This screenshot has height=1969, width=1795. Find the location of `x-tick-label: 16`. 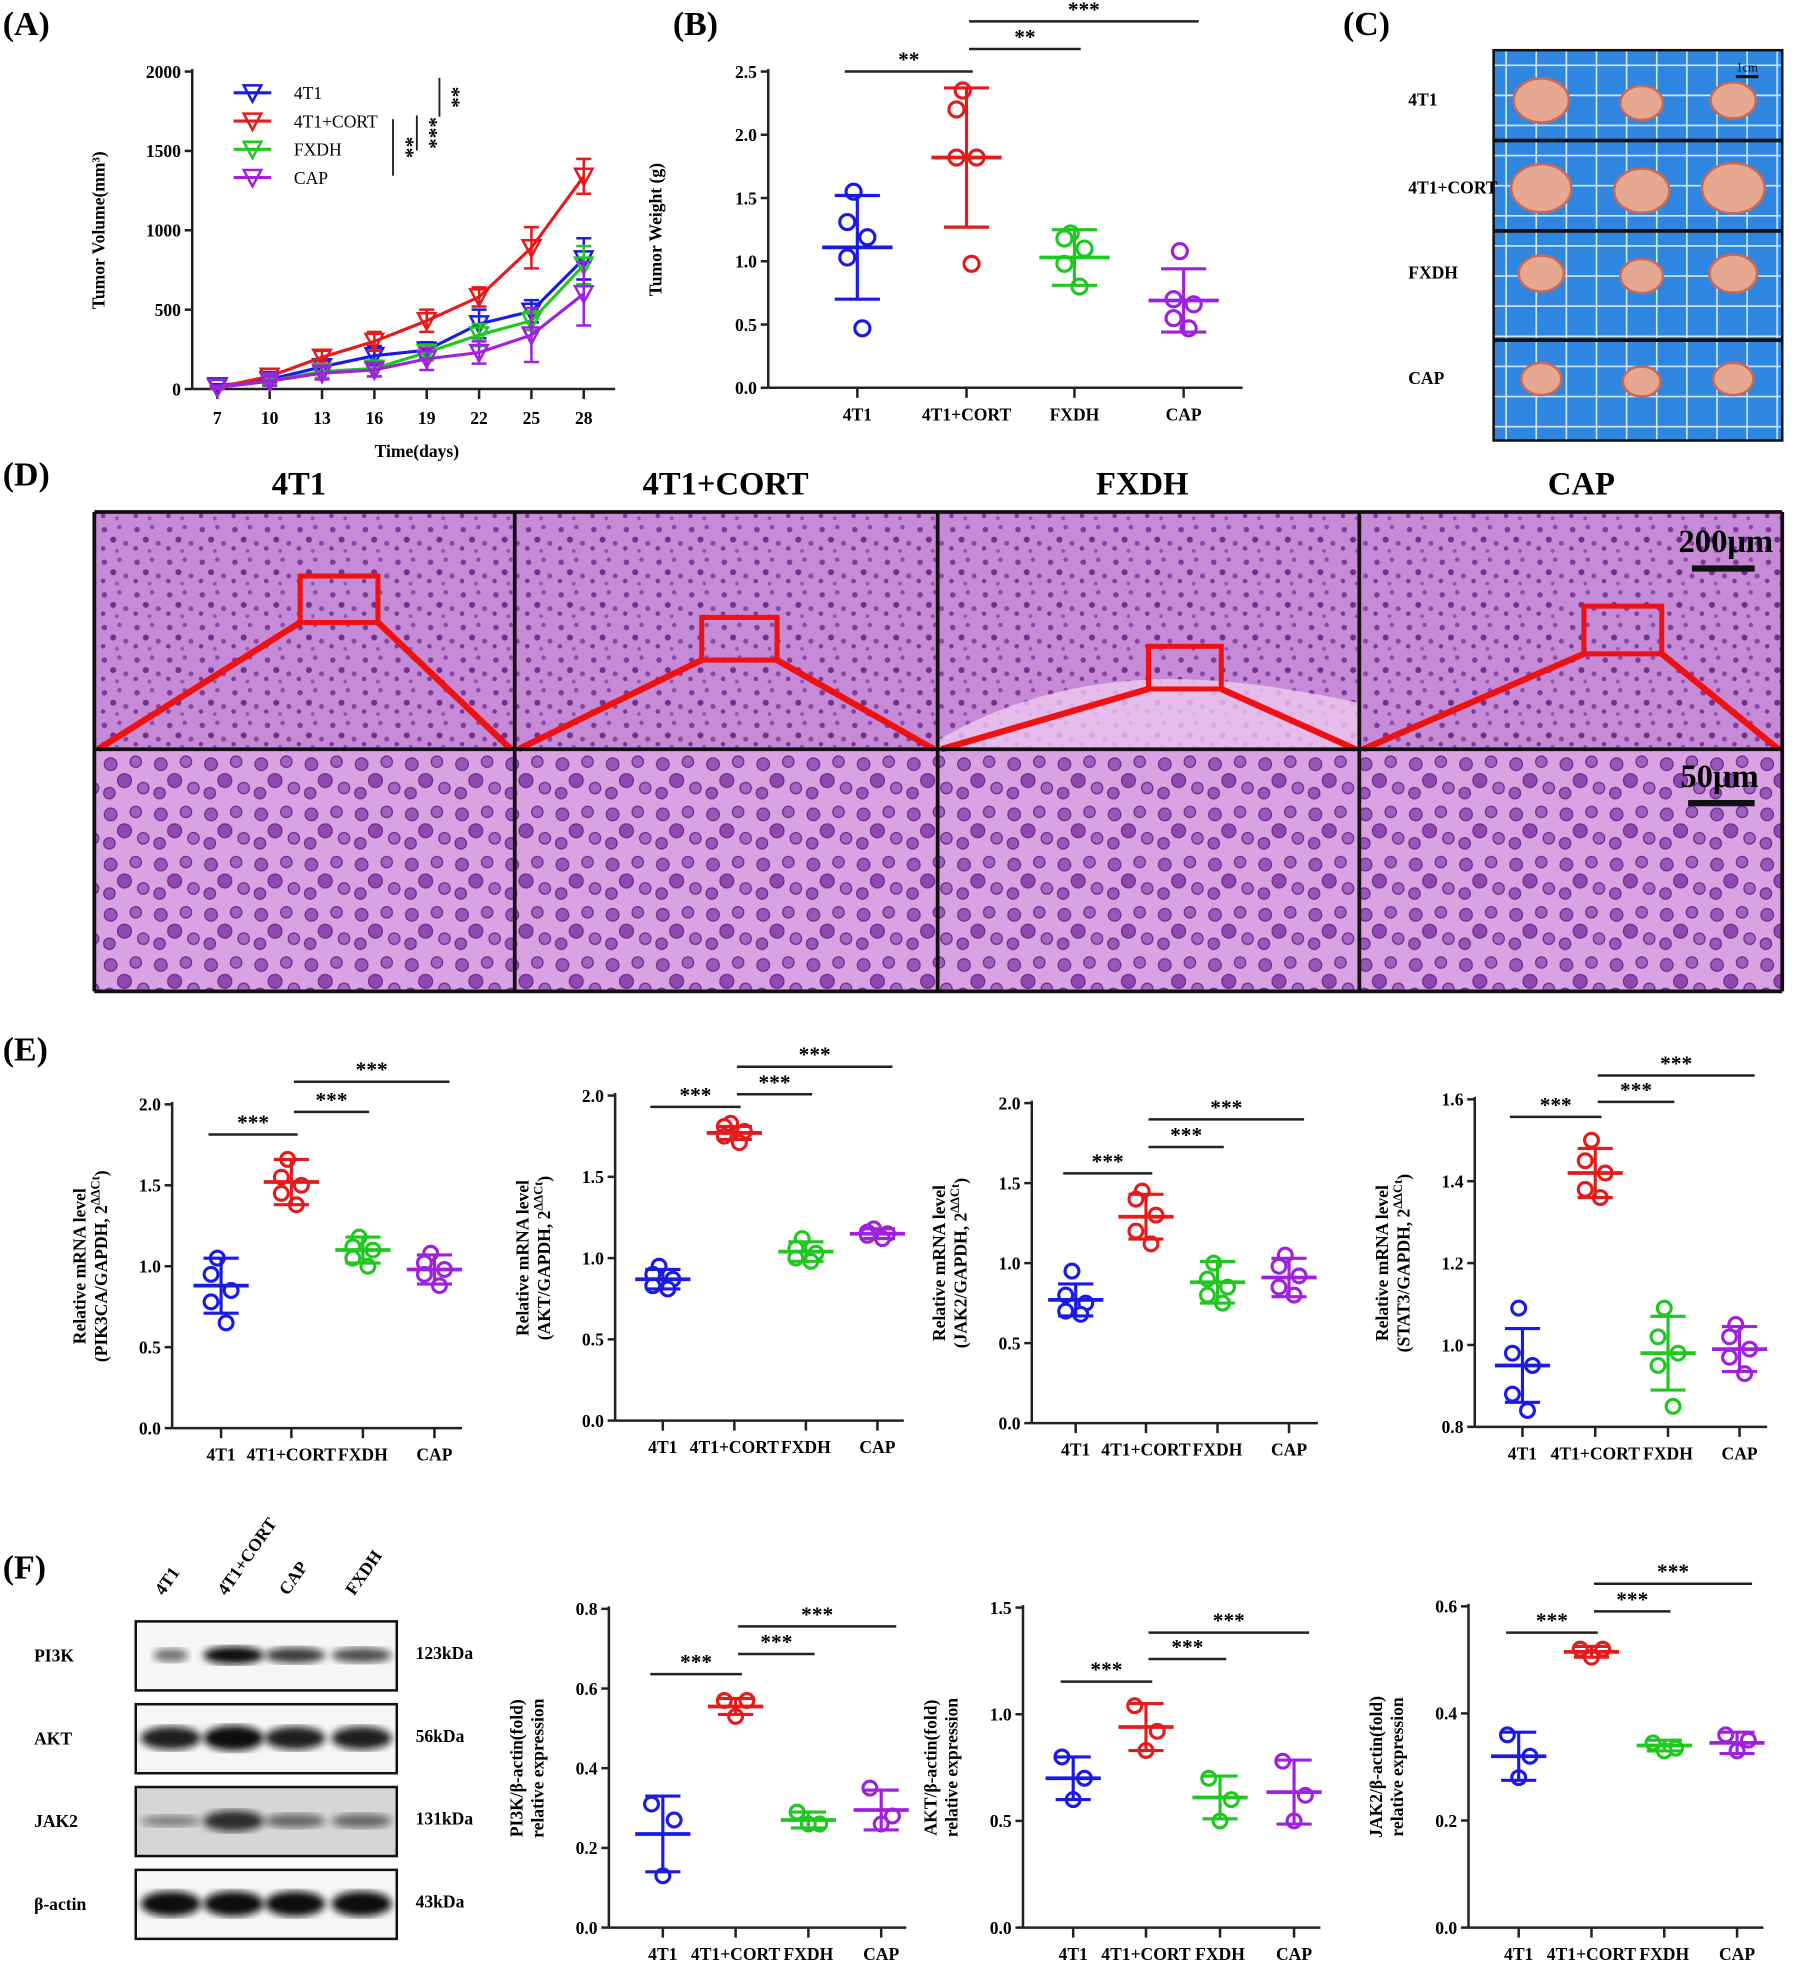

x-tick-label: 16 is located at coordinates (375, 418).